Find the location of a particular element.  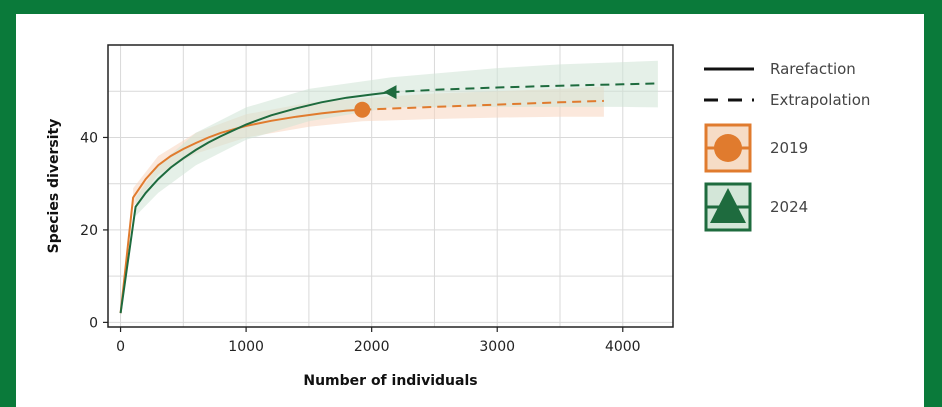

y-tick-label: 20 is located at coordinates (89, 231).